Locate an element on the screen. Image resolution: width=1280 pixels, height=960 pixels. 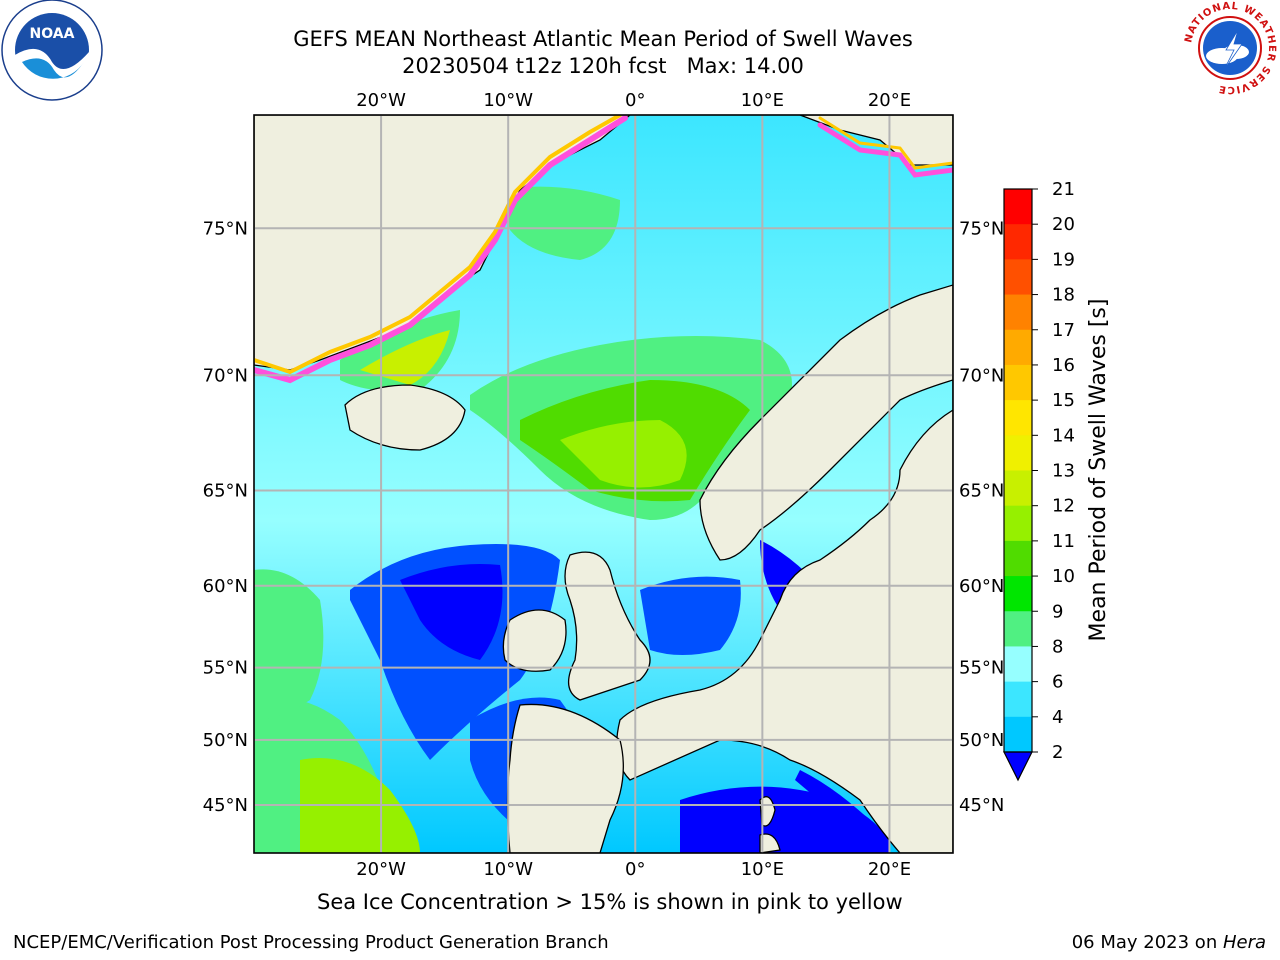
swell-region-west-band is located at coordinates (289, 644).